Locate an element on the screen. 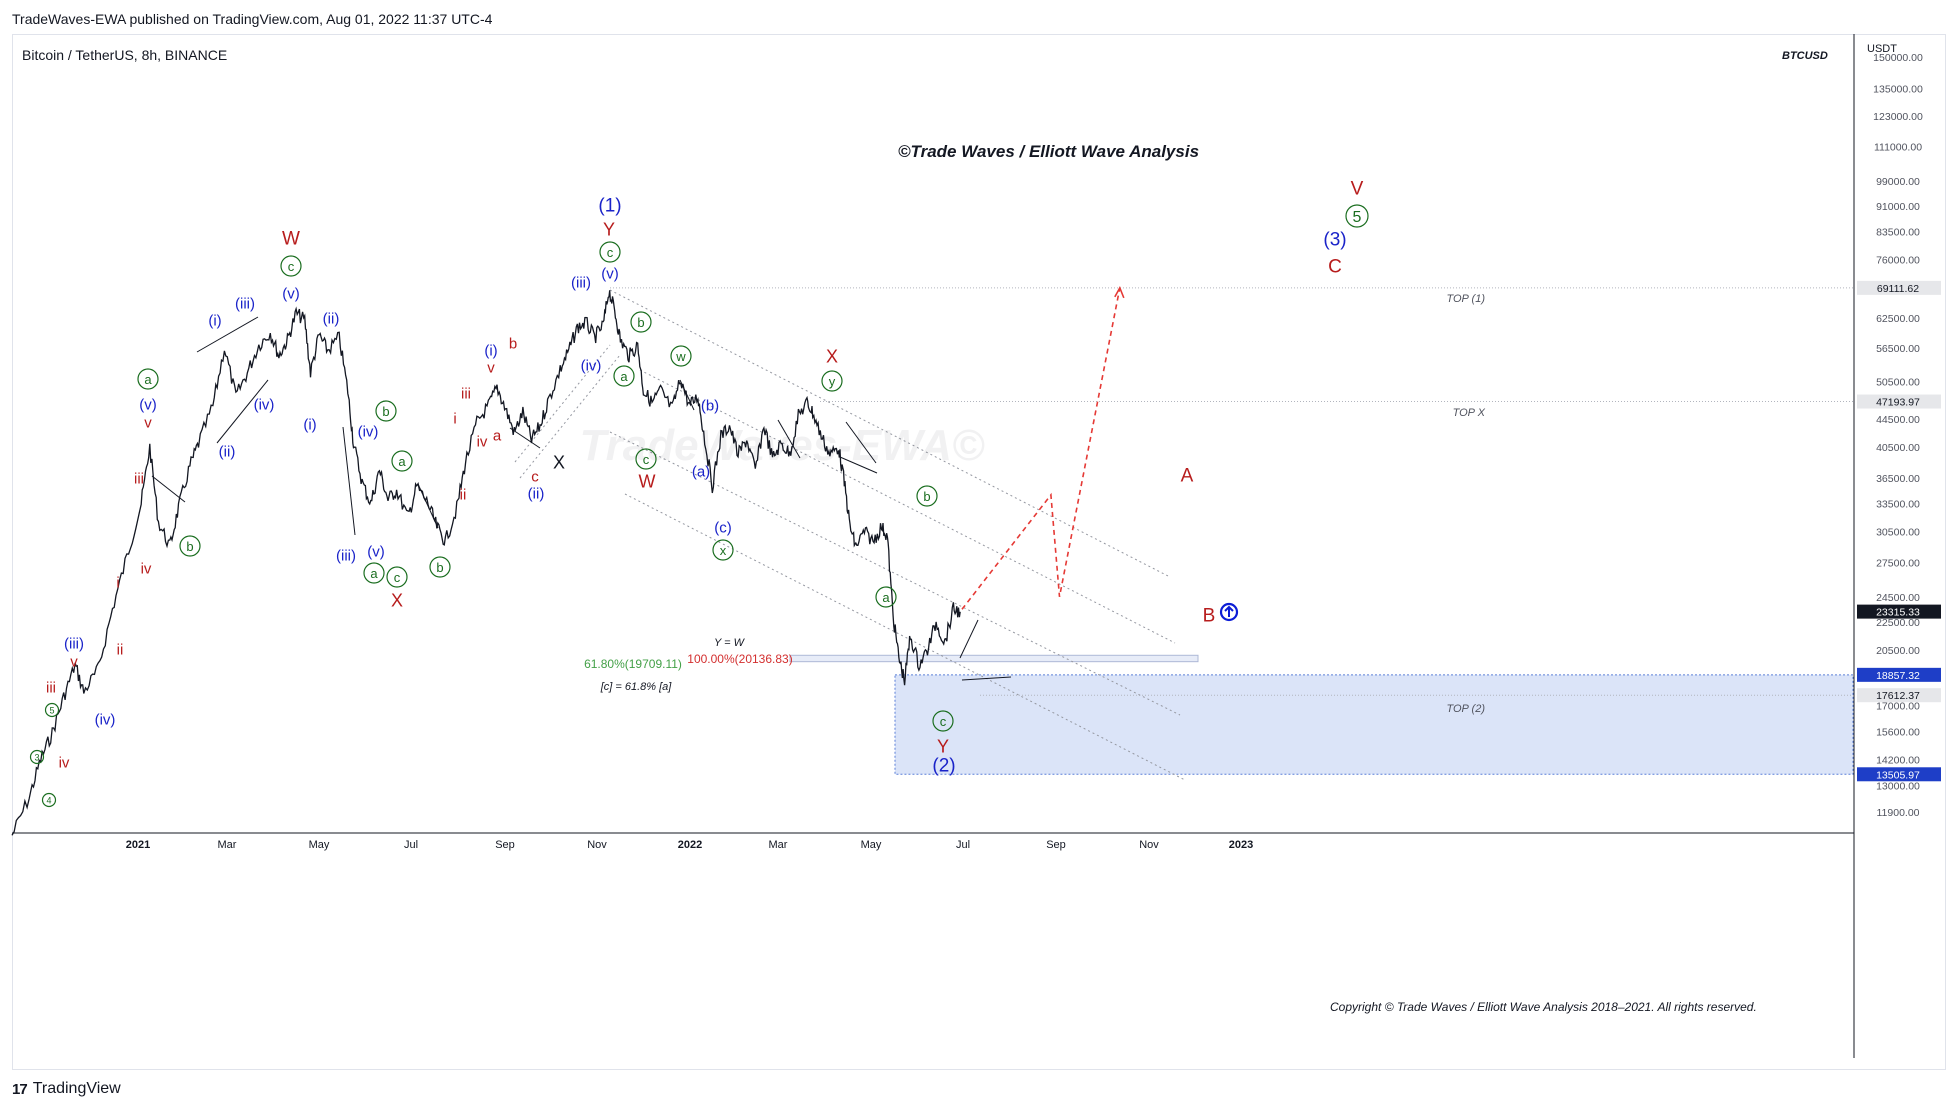 The width and height of the screenshot is (1946, 1111). price-tick-label: 123000.00 is located at coordinates (1898, 117).